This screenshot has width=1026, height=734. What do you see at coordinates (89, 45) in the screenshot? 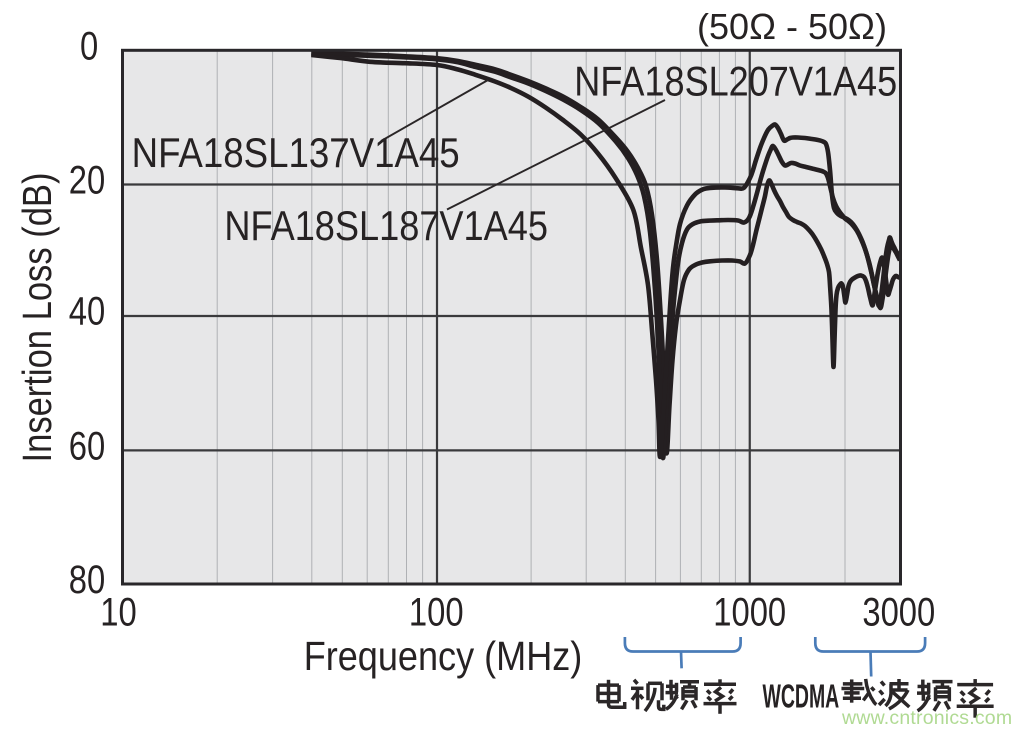
I see `svg-text: 0` at bounding box center [89, 45].